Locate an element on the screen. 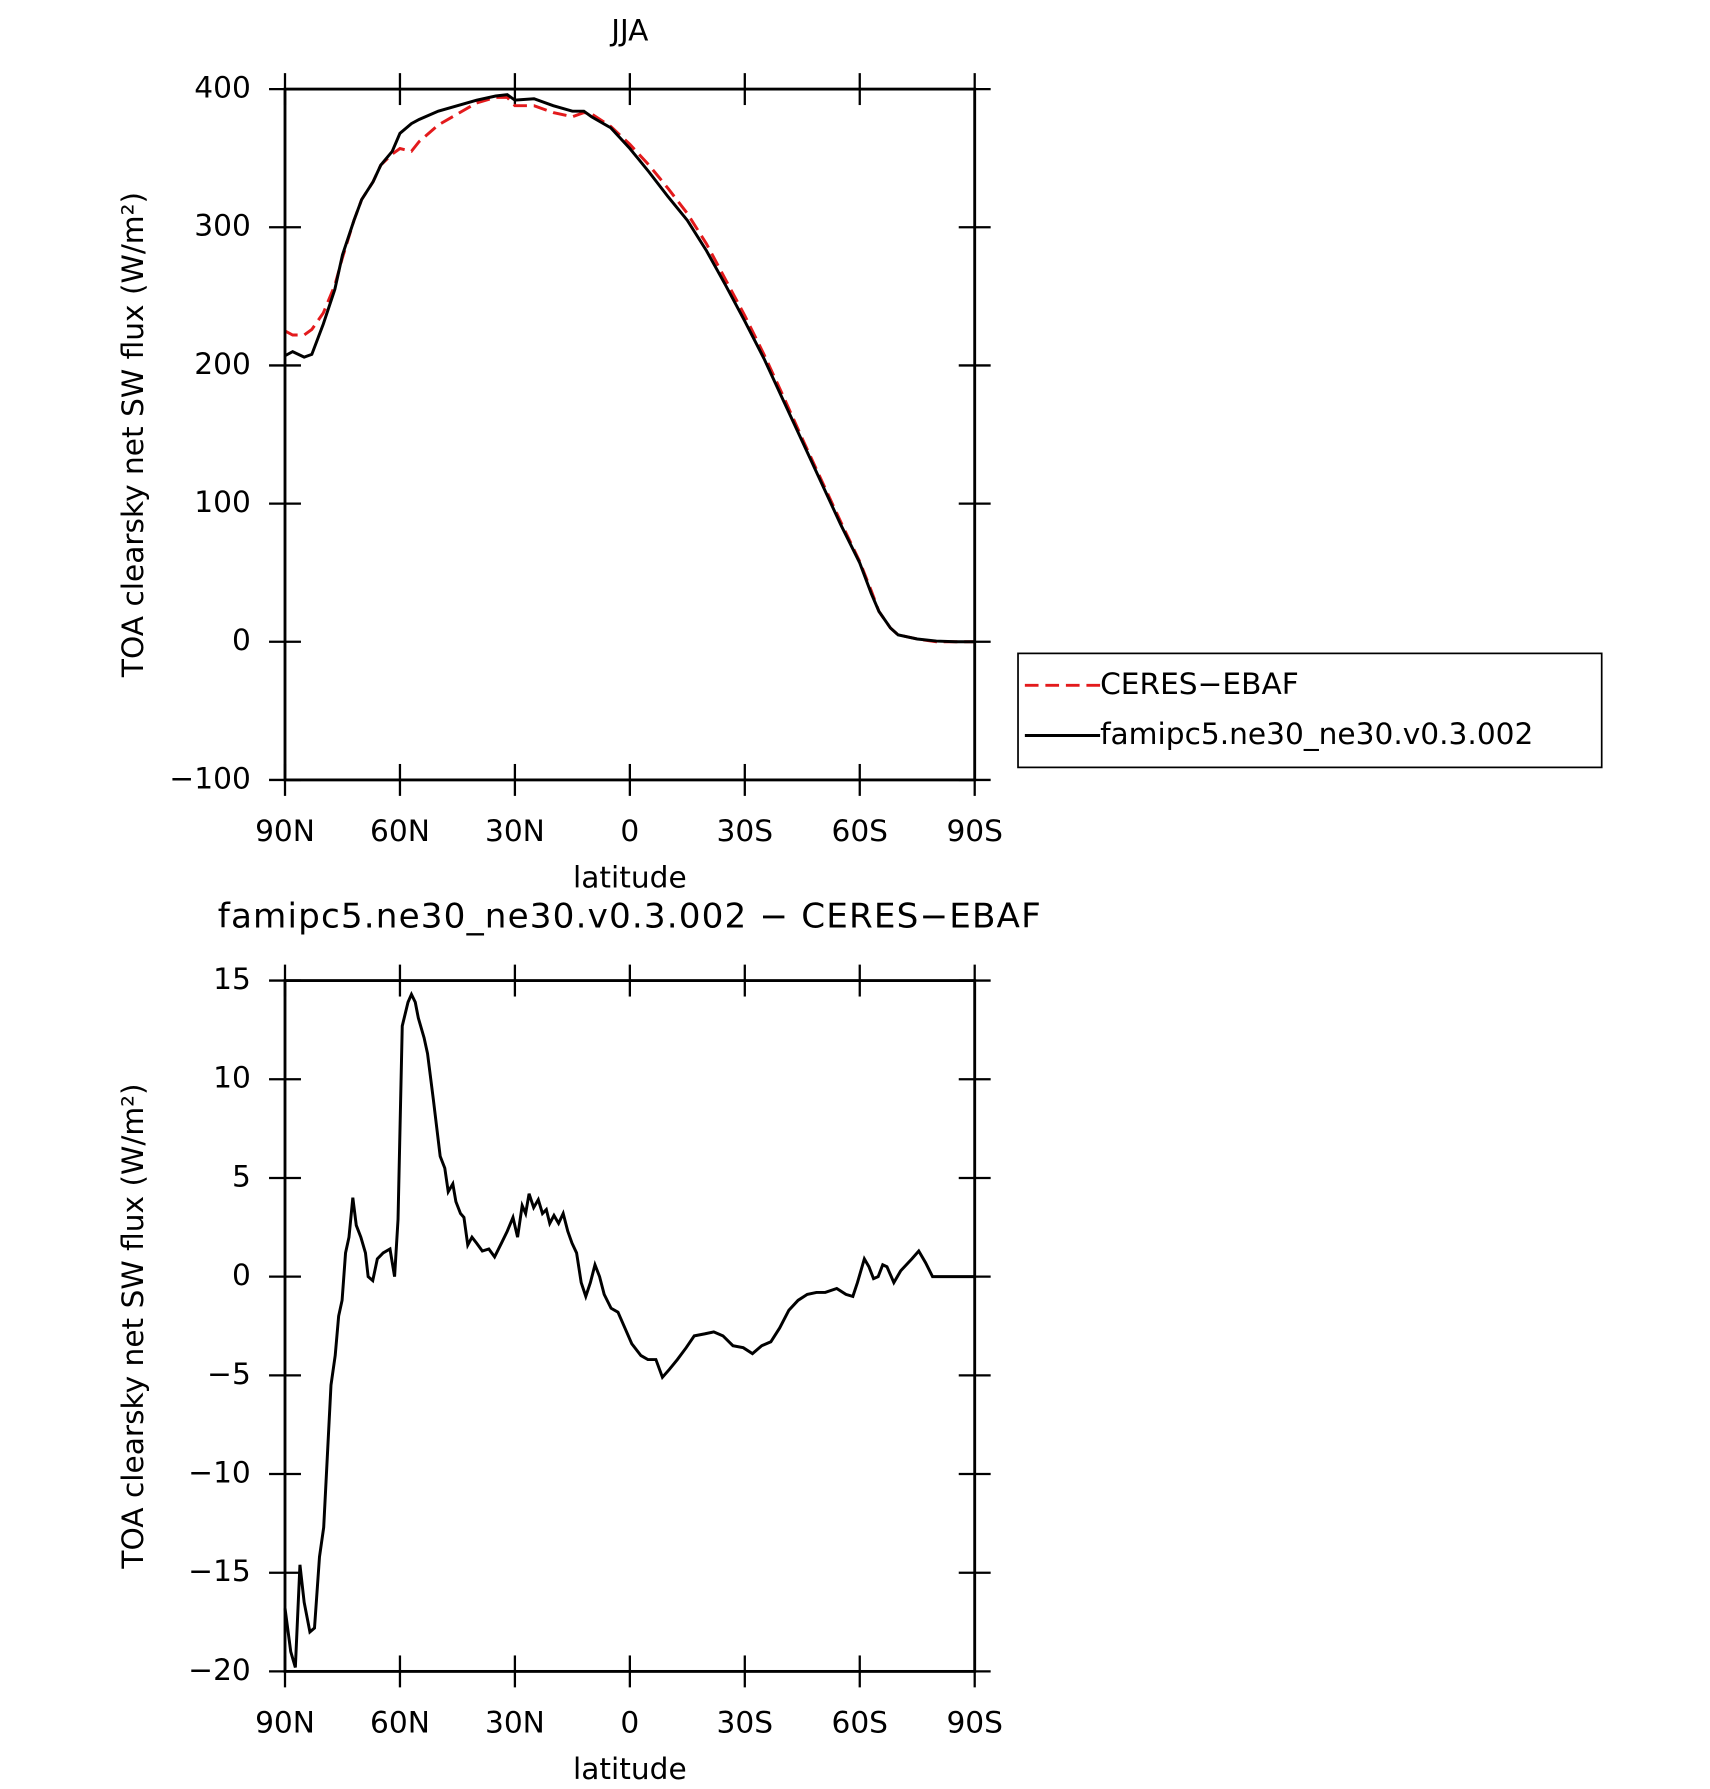 The image size is (1710, 1789). legend-label: CERES−EBAF is located at coordinates (1199, 683).